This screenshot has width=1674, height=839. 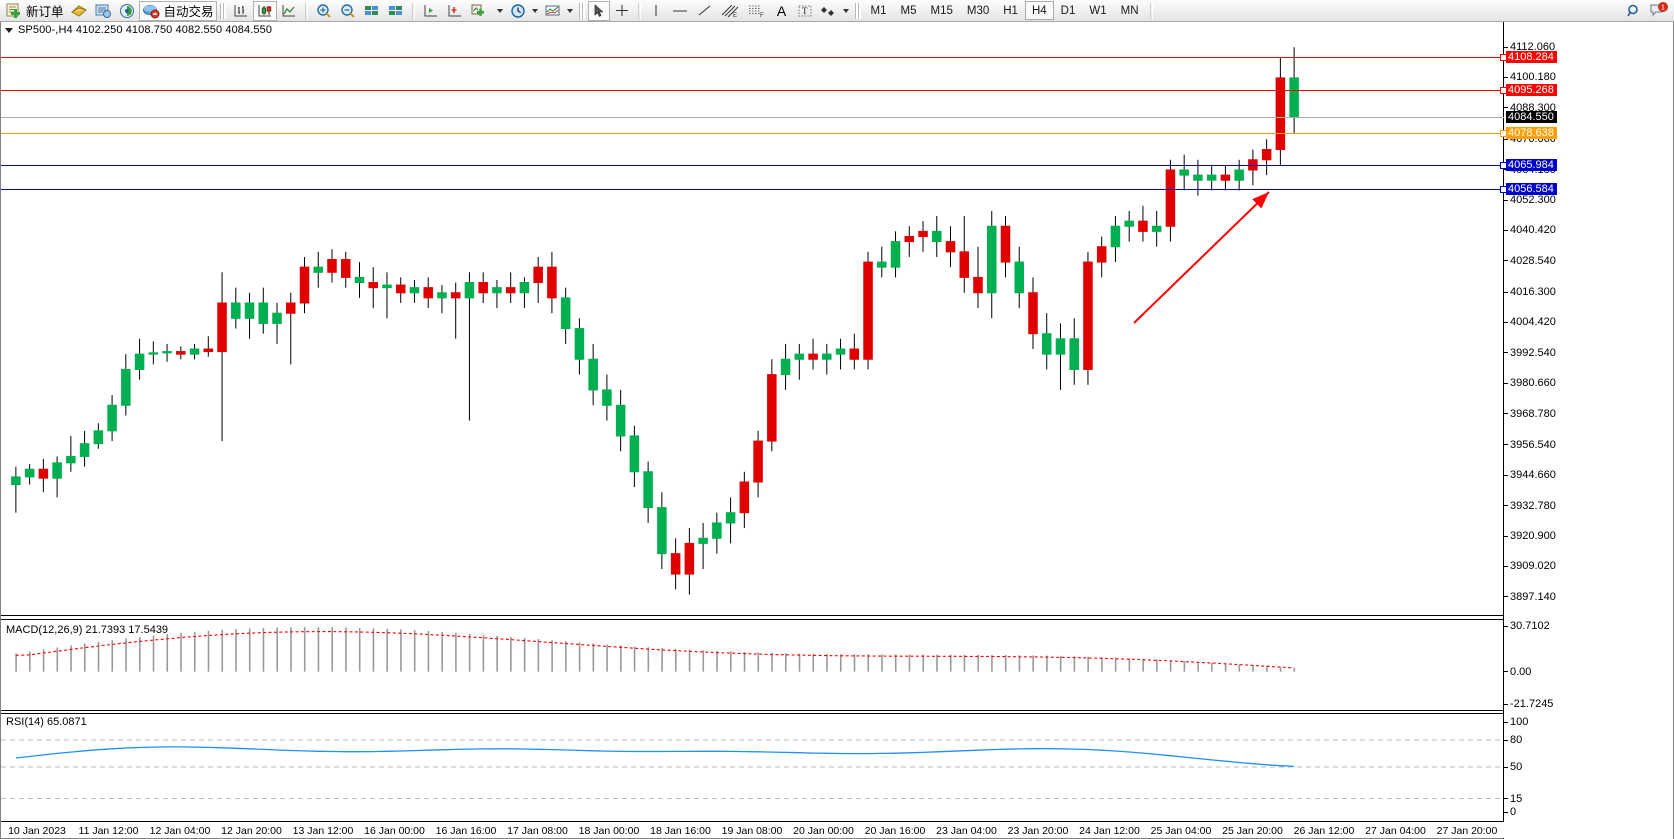 I want to click on macd-pane, so click(x=752, y=665).